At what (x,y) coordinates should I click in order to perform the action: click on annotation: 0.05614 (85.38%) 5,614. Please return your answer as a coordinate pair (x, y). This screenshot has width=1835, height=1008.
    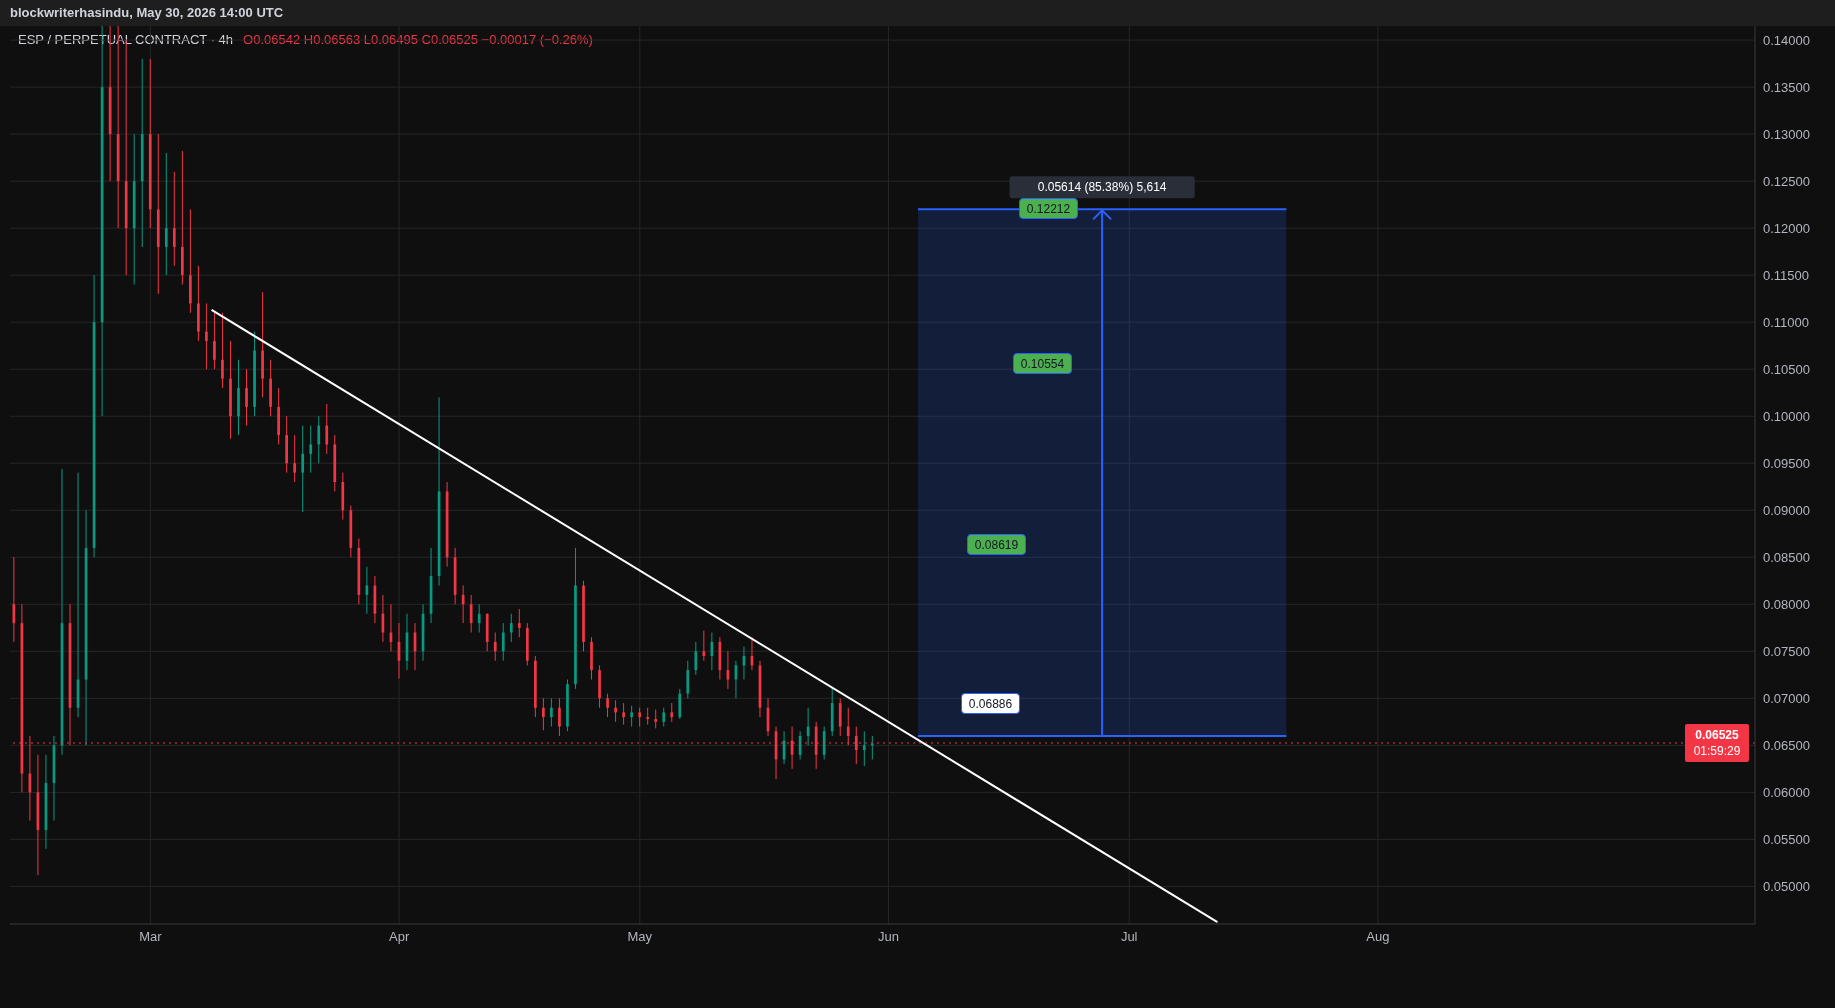
    Looking at the image, I should click on (1102, 187).